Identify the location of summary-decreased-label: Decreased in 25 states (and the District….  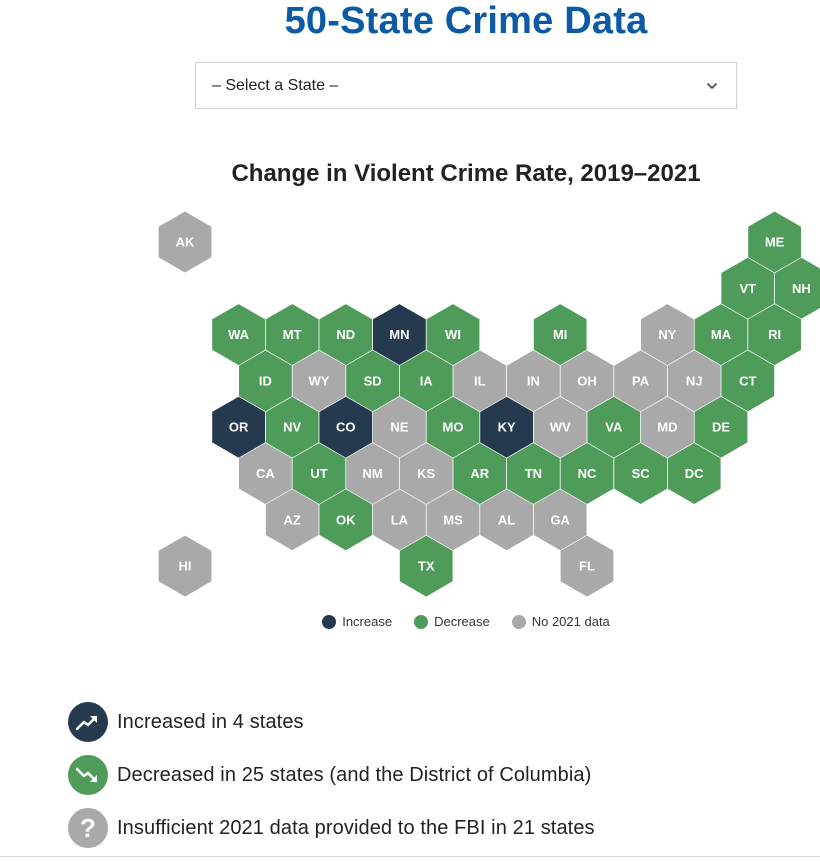
(354, 774).